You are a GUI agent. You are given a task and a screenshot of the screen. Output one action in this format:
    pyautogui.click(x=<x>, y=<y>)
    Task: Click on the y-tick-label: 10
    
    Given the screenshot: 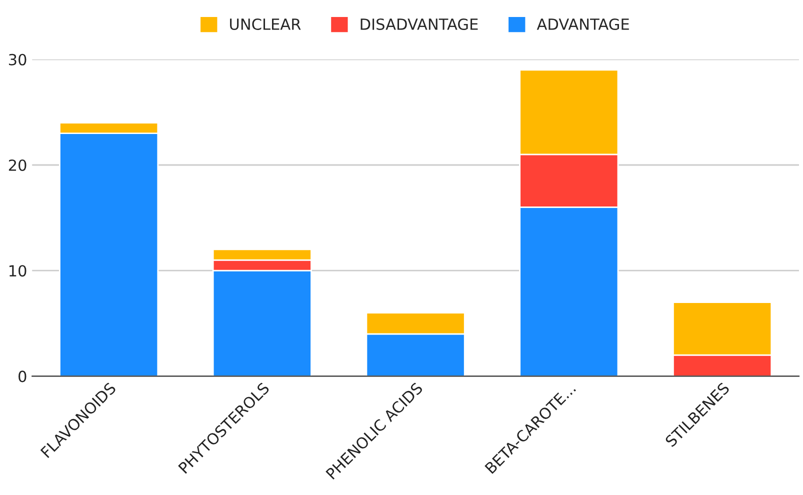 What is the action you would take?
    pyautogui.click(x=17, y=271)
    